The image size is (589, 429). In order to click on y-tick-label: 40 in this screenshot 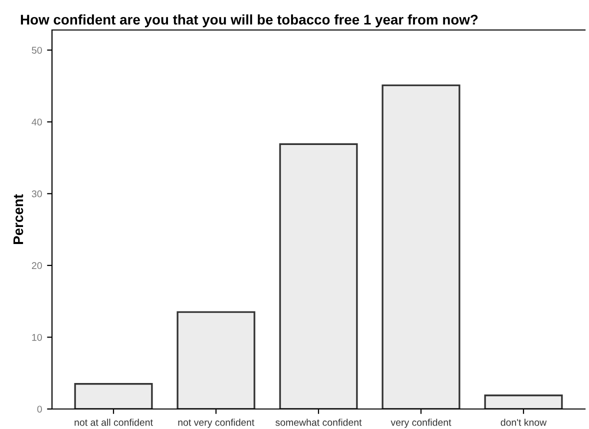, I will do `click(37, 122)`.